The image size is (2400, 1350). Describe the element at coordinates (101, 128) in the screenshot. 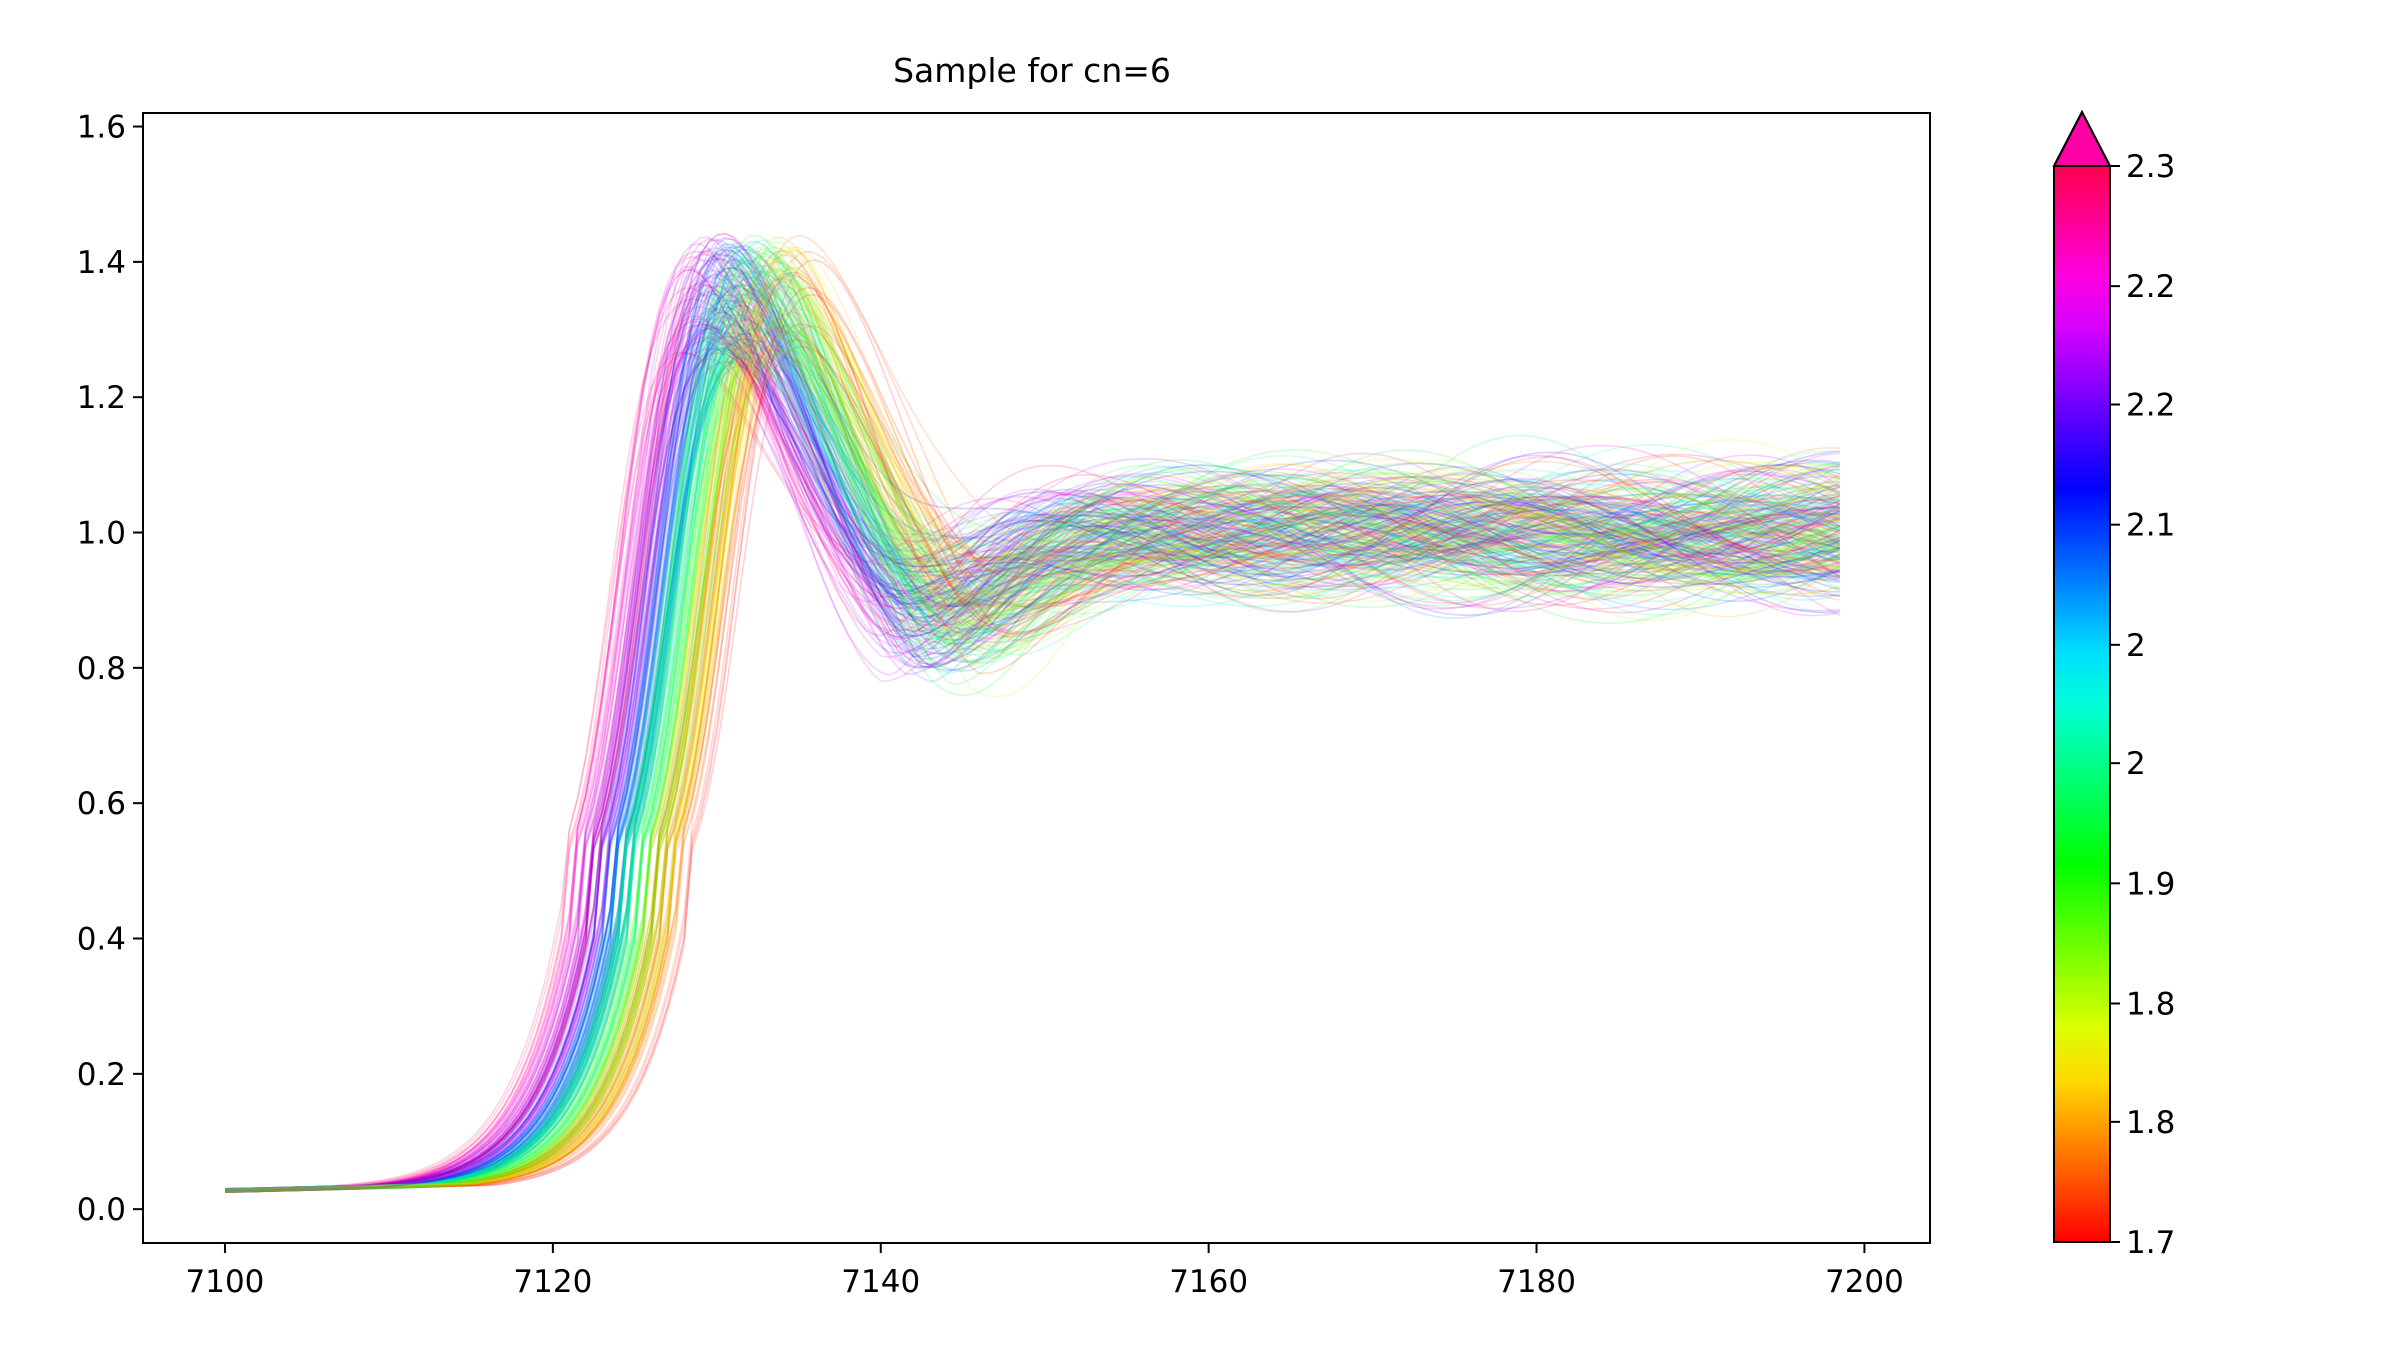

I see `y-tick-label: 1.6` at that location.